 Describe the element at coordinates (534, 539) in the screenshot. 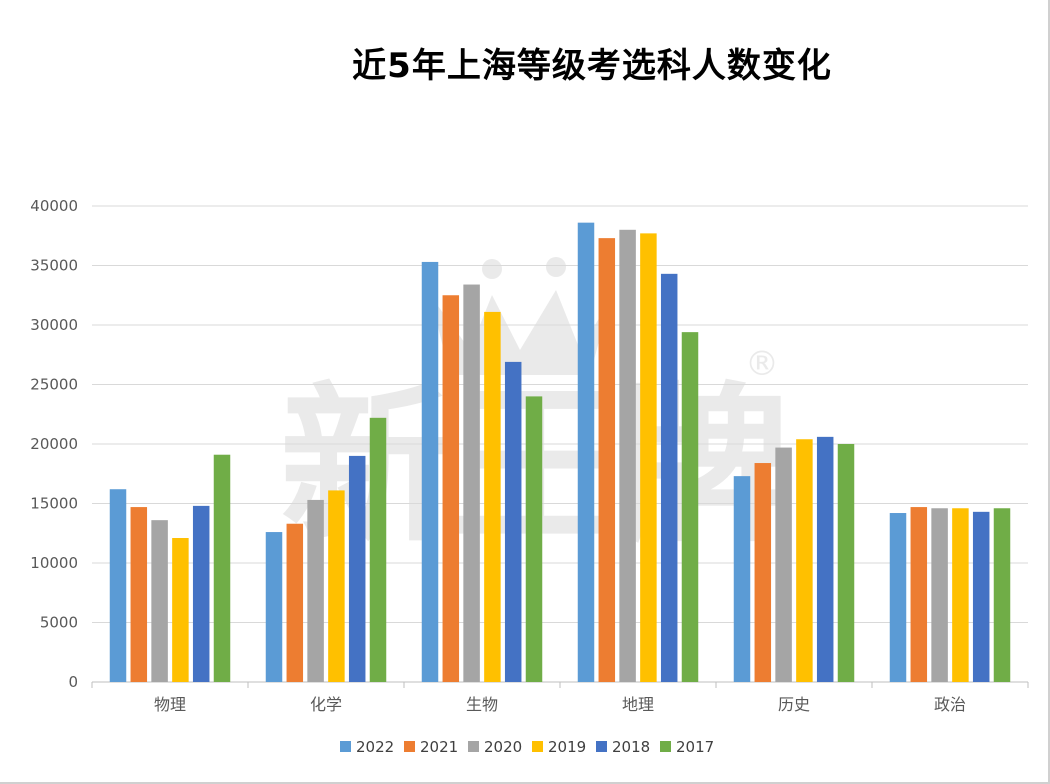

I see `bar-2017-生物` at that location.